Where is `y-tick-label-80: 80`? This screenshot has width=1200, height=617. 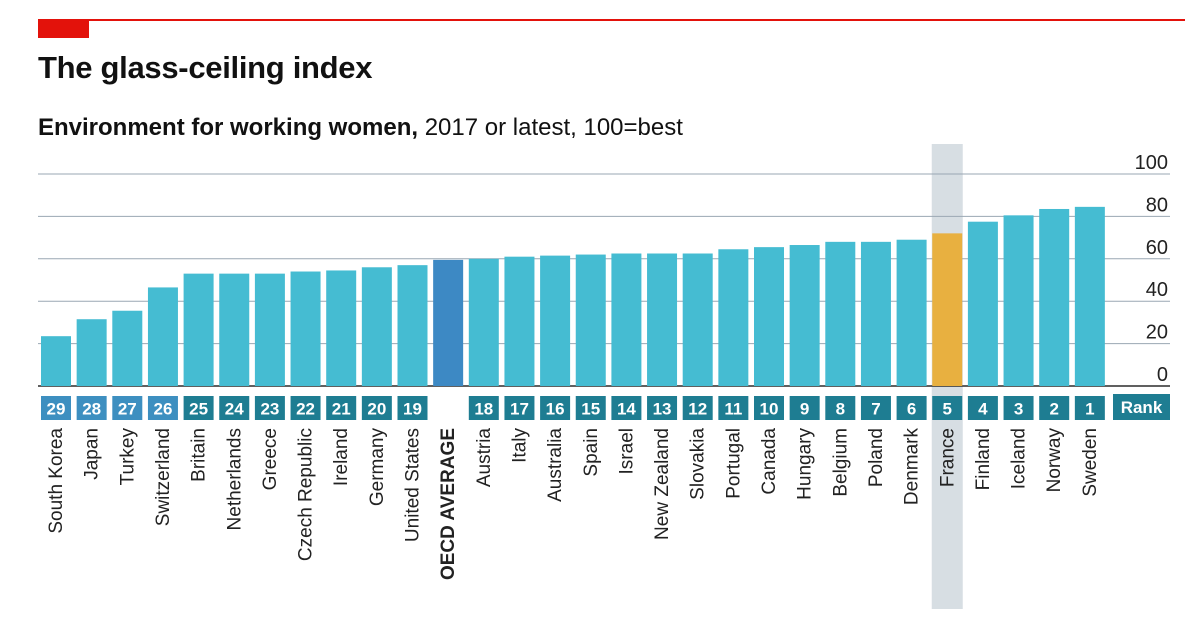 y-tick-label-80: 80 is located at coordinates (1157, 205).